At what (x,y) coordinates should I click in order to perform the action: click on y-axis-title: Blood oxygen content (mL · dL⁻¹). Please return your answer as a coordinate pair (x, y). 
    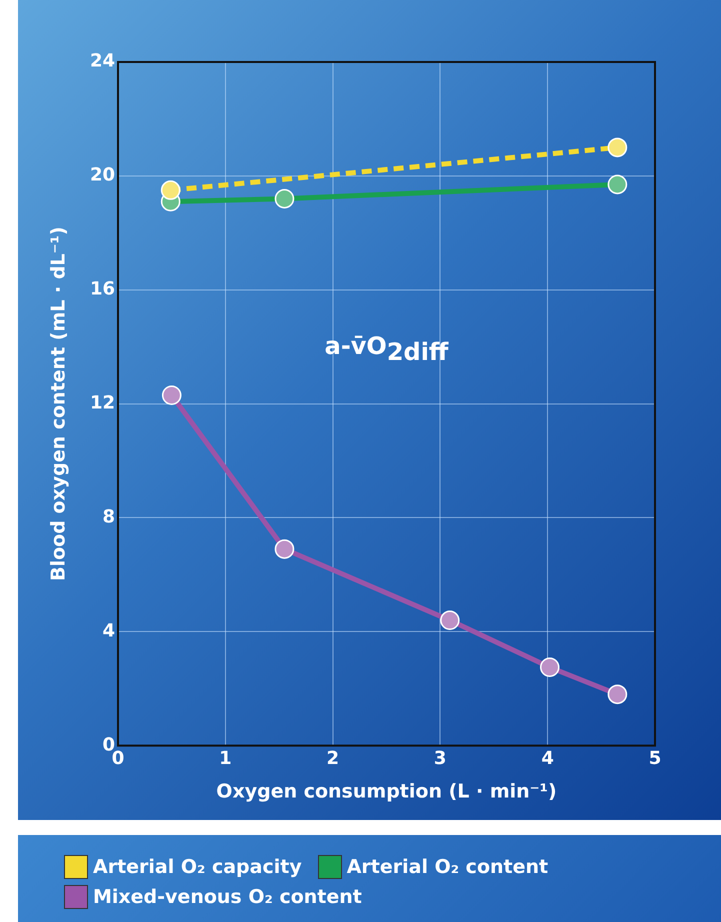
    Looking at the image, I should click on (58, 404).